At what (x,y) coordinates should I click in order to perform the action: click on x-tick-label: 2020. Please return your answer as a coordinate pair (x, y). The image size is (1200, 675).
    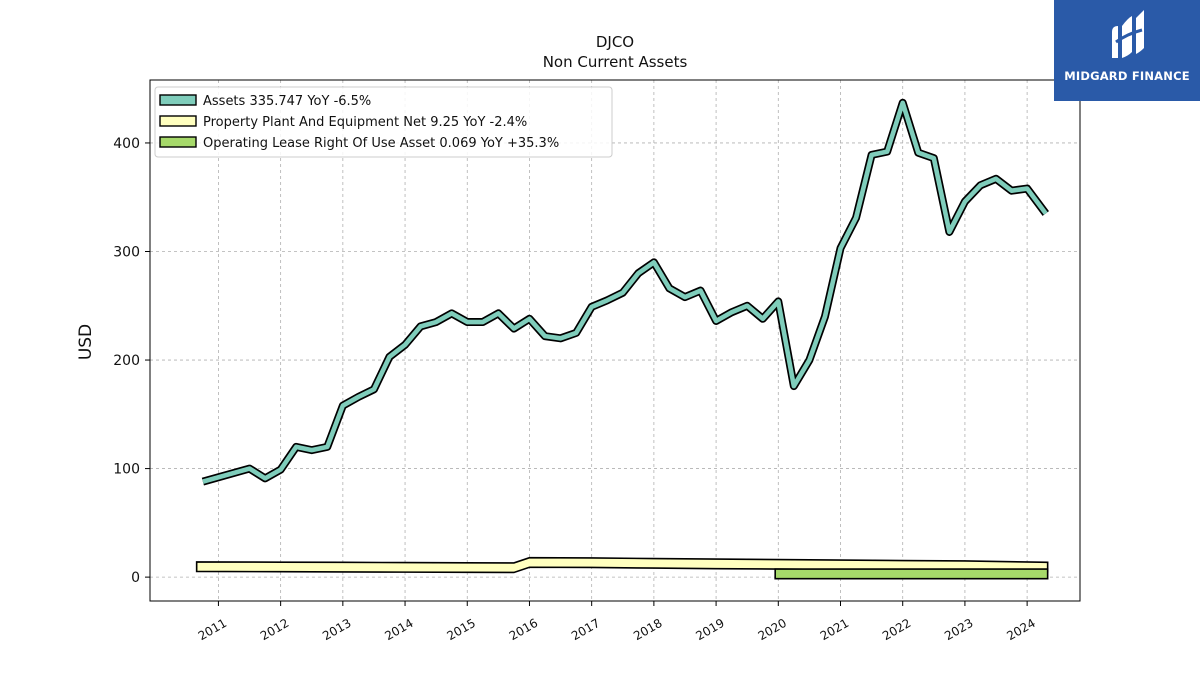
    Looking at the image, I should click on (772, 629).